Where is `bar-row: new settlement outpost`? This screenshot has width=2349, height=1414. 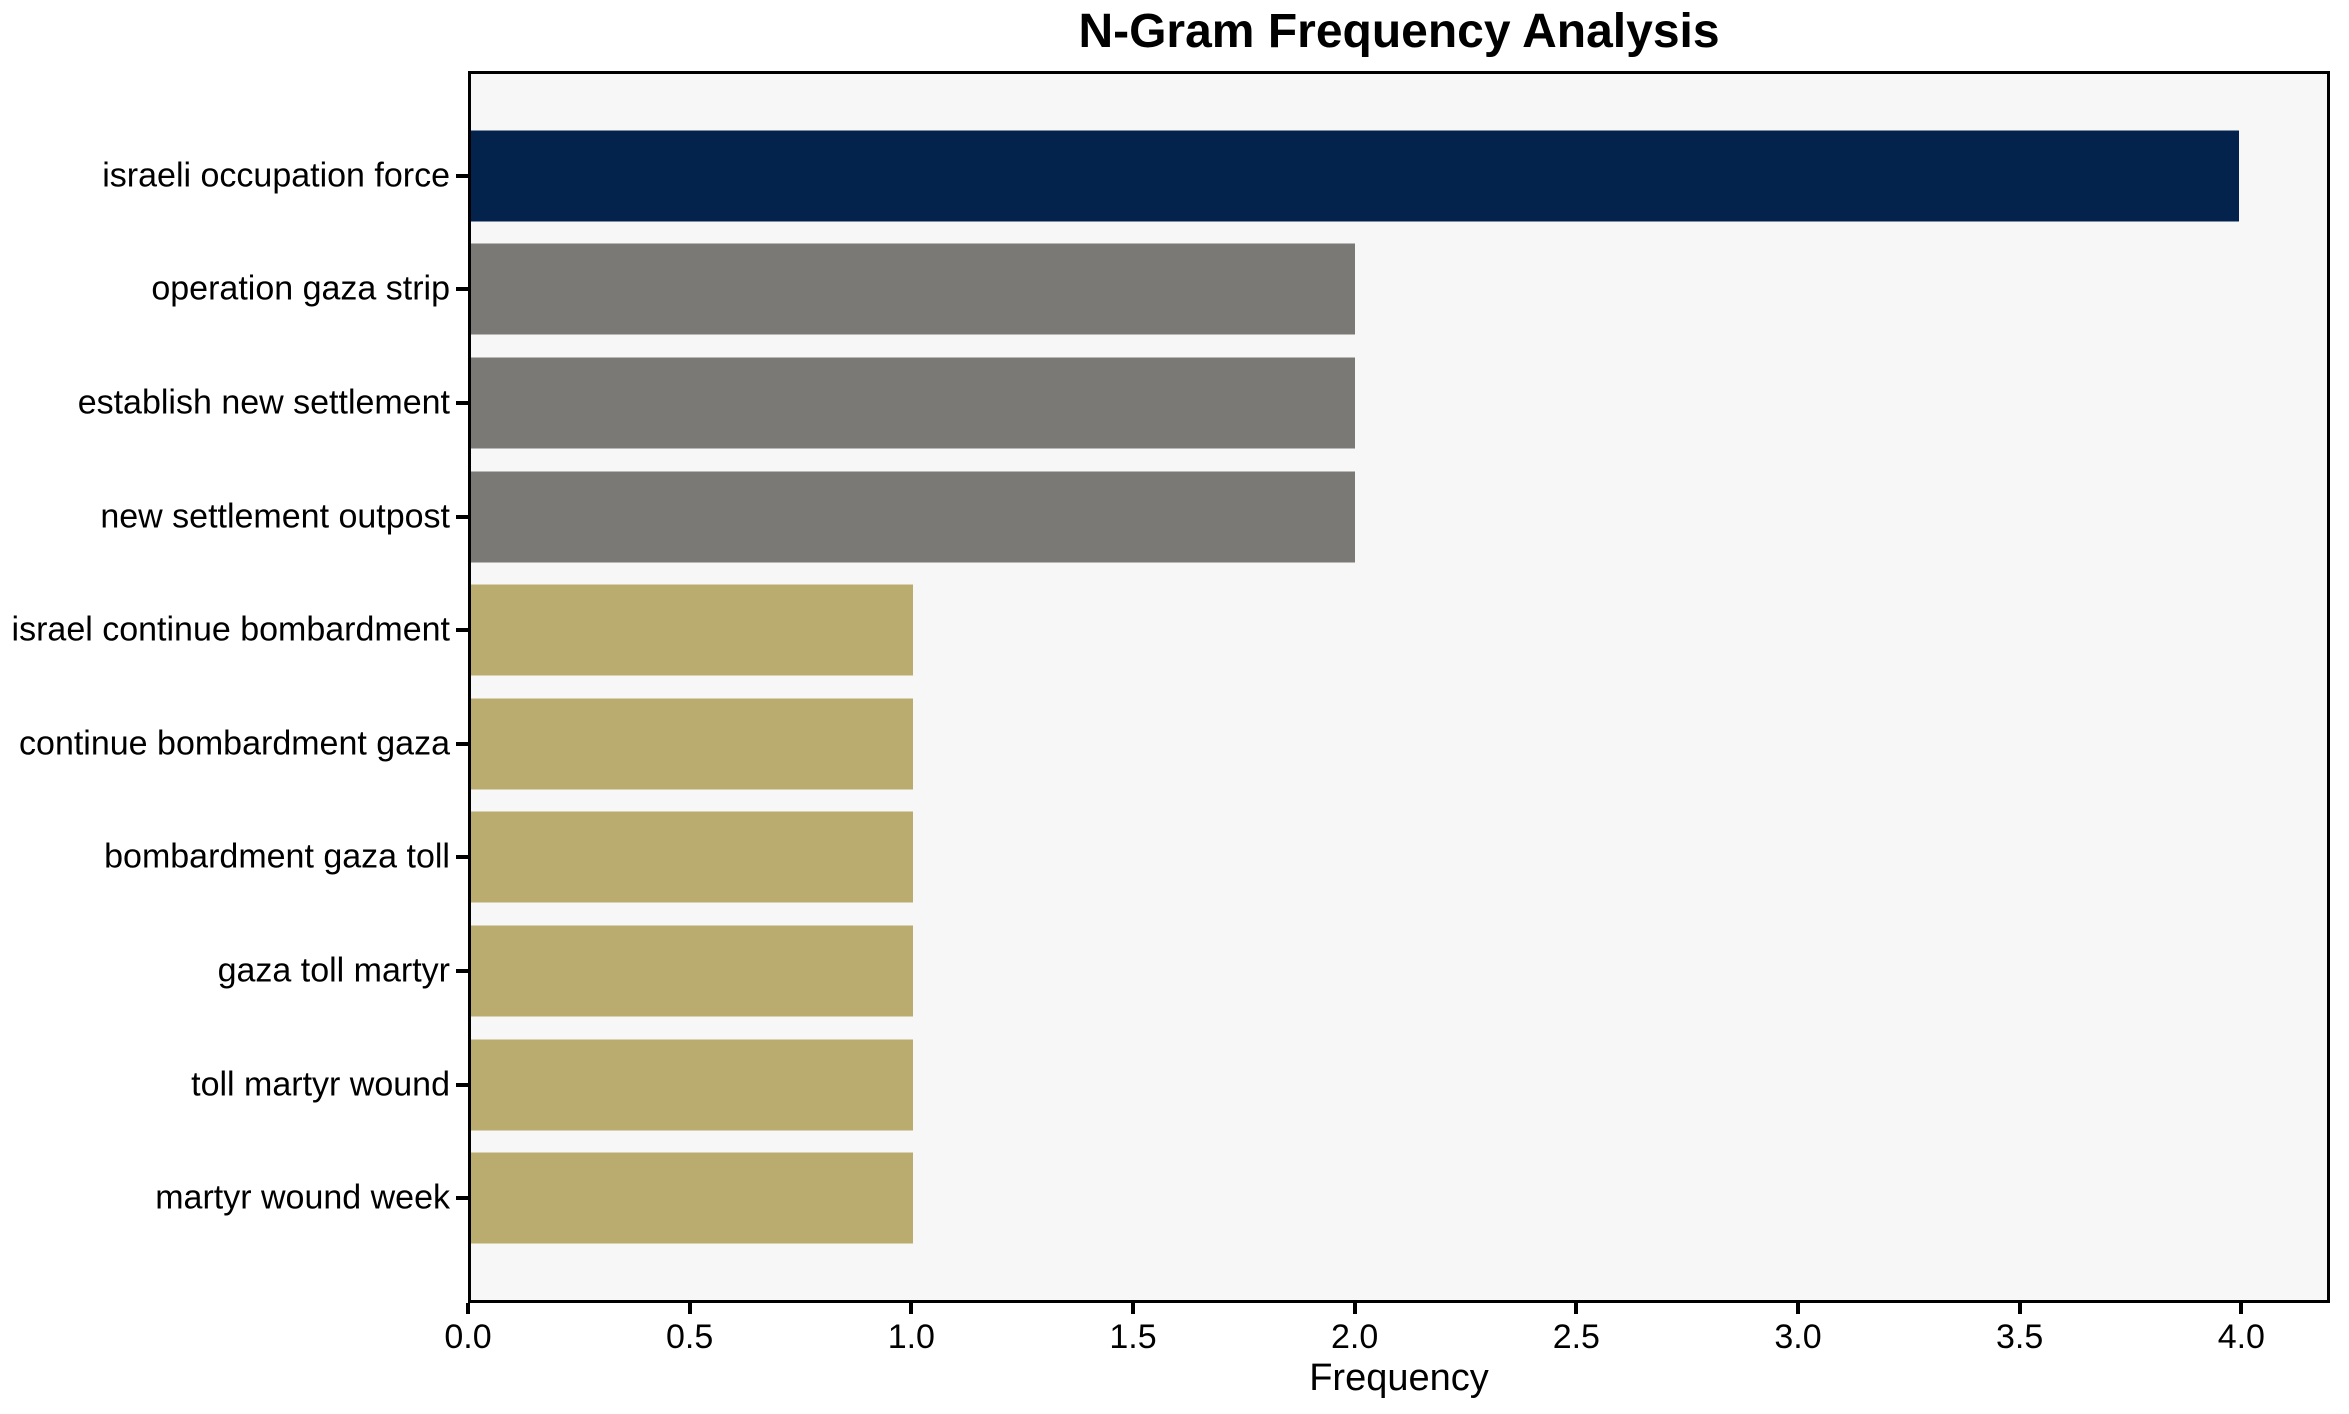
bar-row: new settlement outpost is located at coordinates (1213, 517).